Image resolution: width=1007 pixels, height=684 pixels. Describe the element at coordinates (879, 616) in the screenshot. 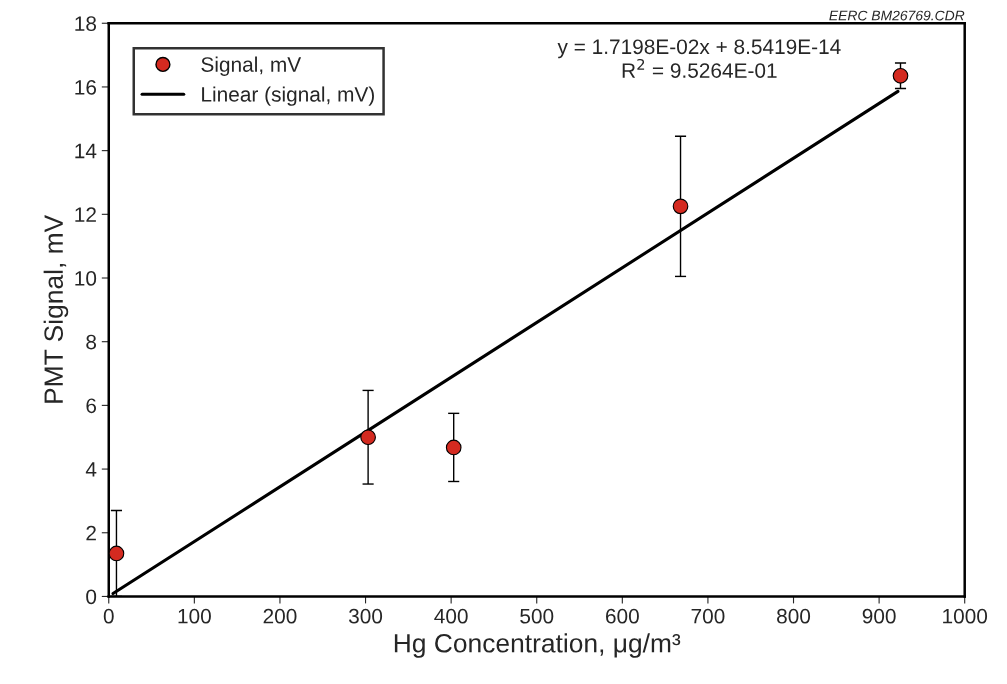

I see `x-tick-label: 900` at that location.